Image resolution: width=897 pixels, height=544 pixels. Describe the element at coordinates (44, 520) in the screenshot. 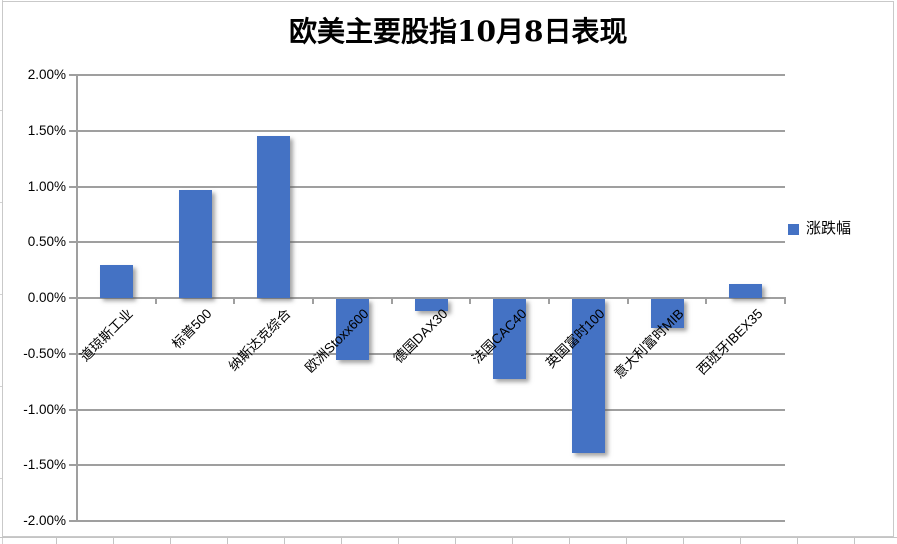

I see `y-axis-label: -2.00%` at that location.